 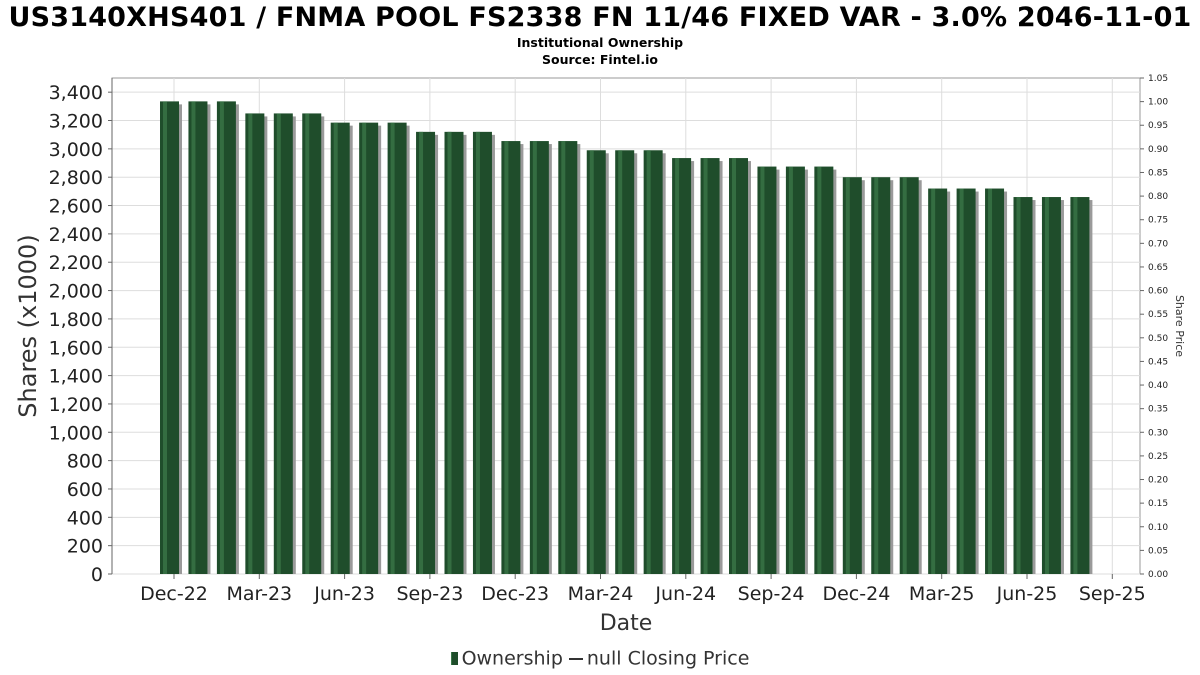 I want to click on x-tick-label: Mar-25, so click(x=942, y=594).